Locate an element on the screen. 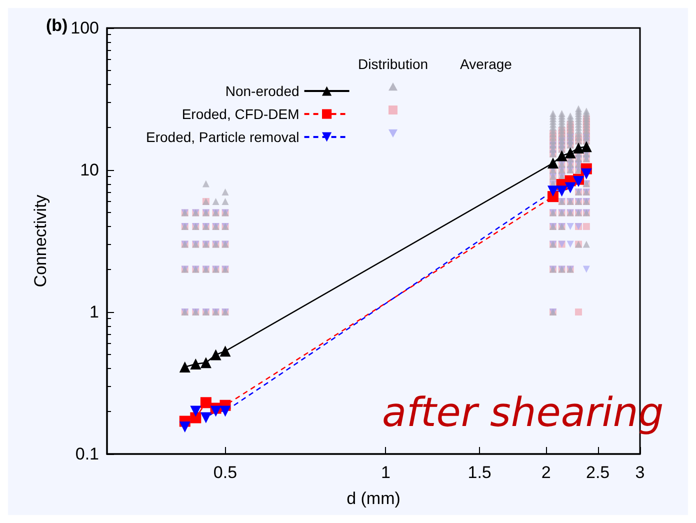  x-tick-label: 0.5 is located at coordinates (225, 472).